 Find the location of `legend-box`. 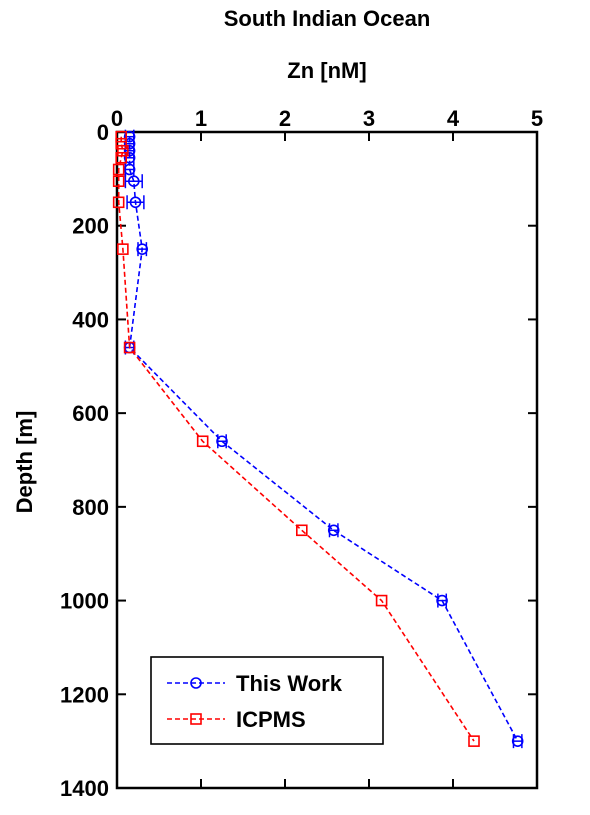

legend-box is located at coordinates (267, 700).